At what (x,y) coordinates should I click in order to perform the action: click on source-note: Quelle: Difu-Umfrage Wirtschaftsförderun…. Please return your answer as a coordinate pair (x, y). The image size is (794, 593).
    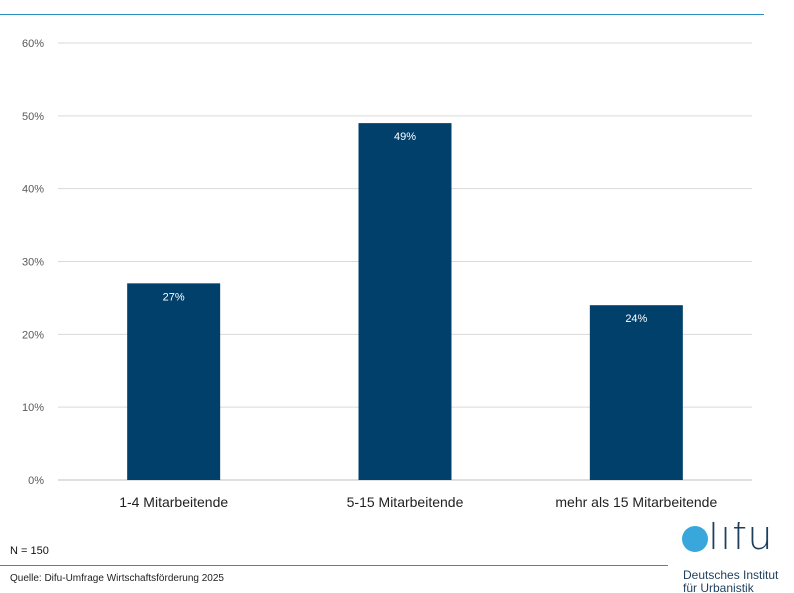
    Looking at the image, I should click on (117, 578).